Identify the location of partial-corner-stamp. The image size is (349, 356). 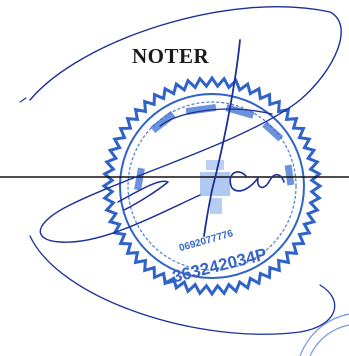
(324, 334).